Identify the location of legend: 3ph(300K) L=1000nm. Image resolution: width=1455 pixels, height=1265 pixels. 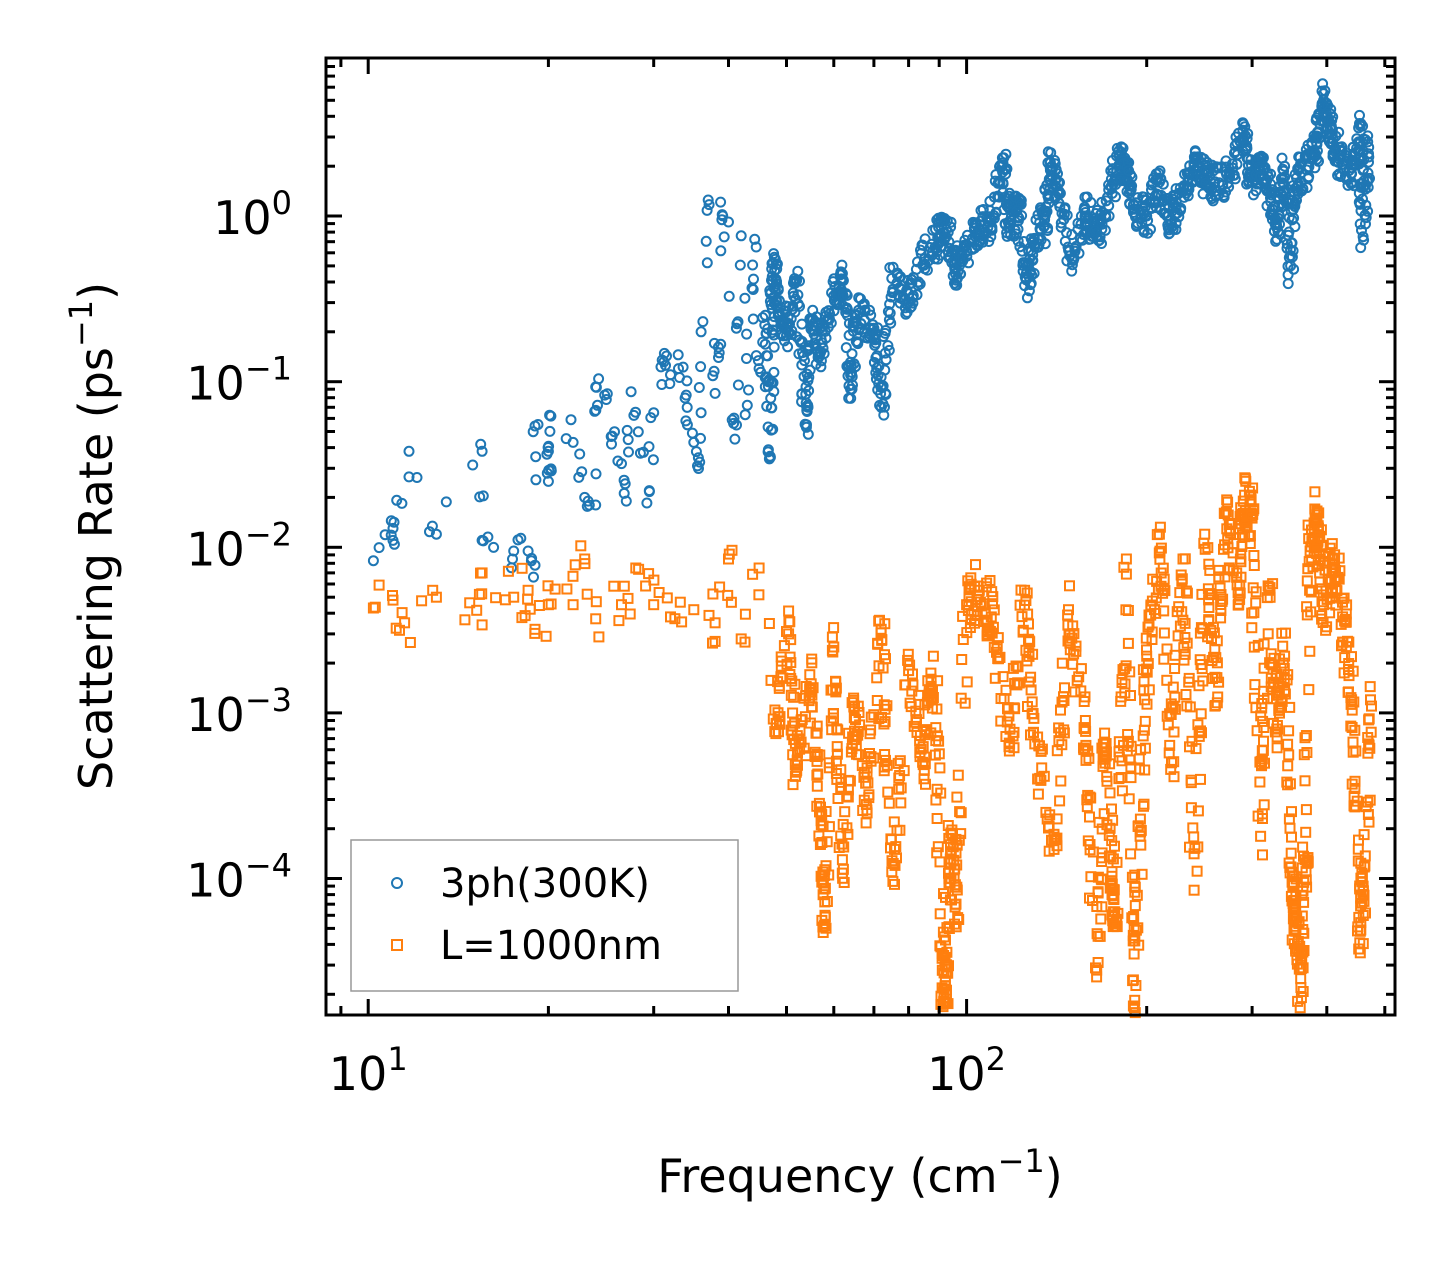
(544, 915).